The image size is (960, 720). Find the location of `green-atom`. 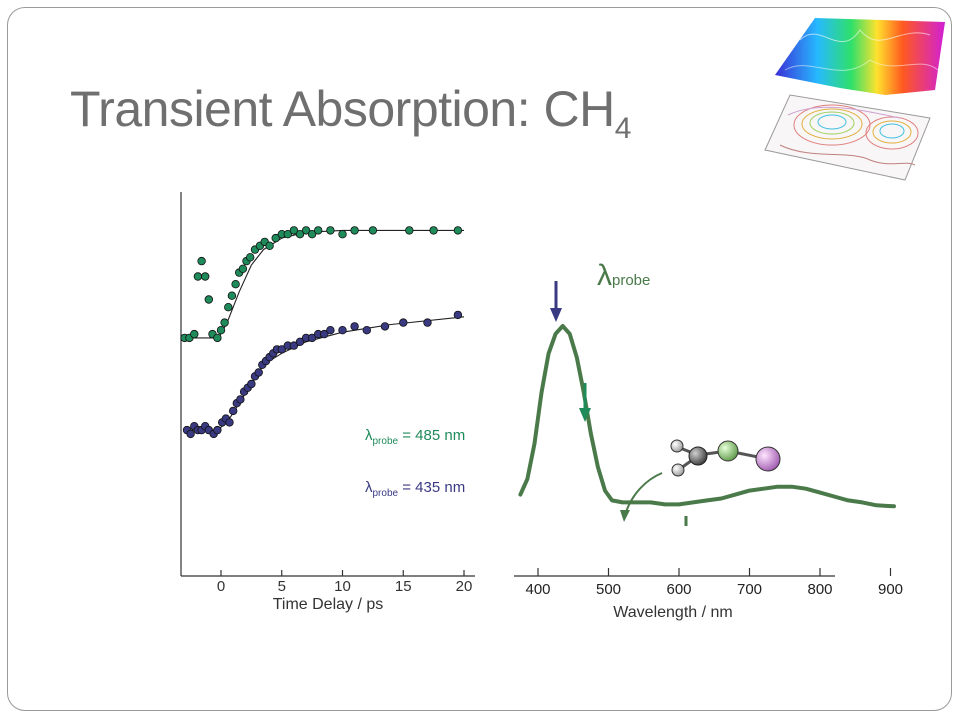

green-atom is located at coordinates (728, 451).